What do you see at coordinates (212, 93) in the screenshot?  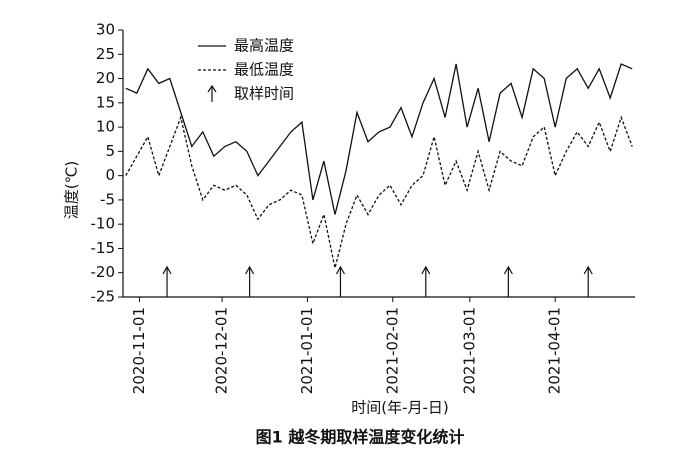 I see `legend-arrow` at bounding box center [212, 93].